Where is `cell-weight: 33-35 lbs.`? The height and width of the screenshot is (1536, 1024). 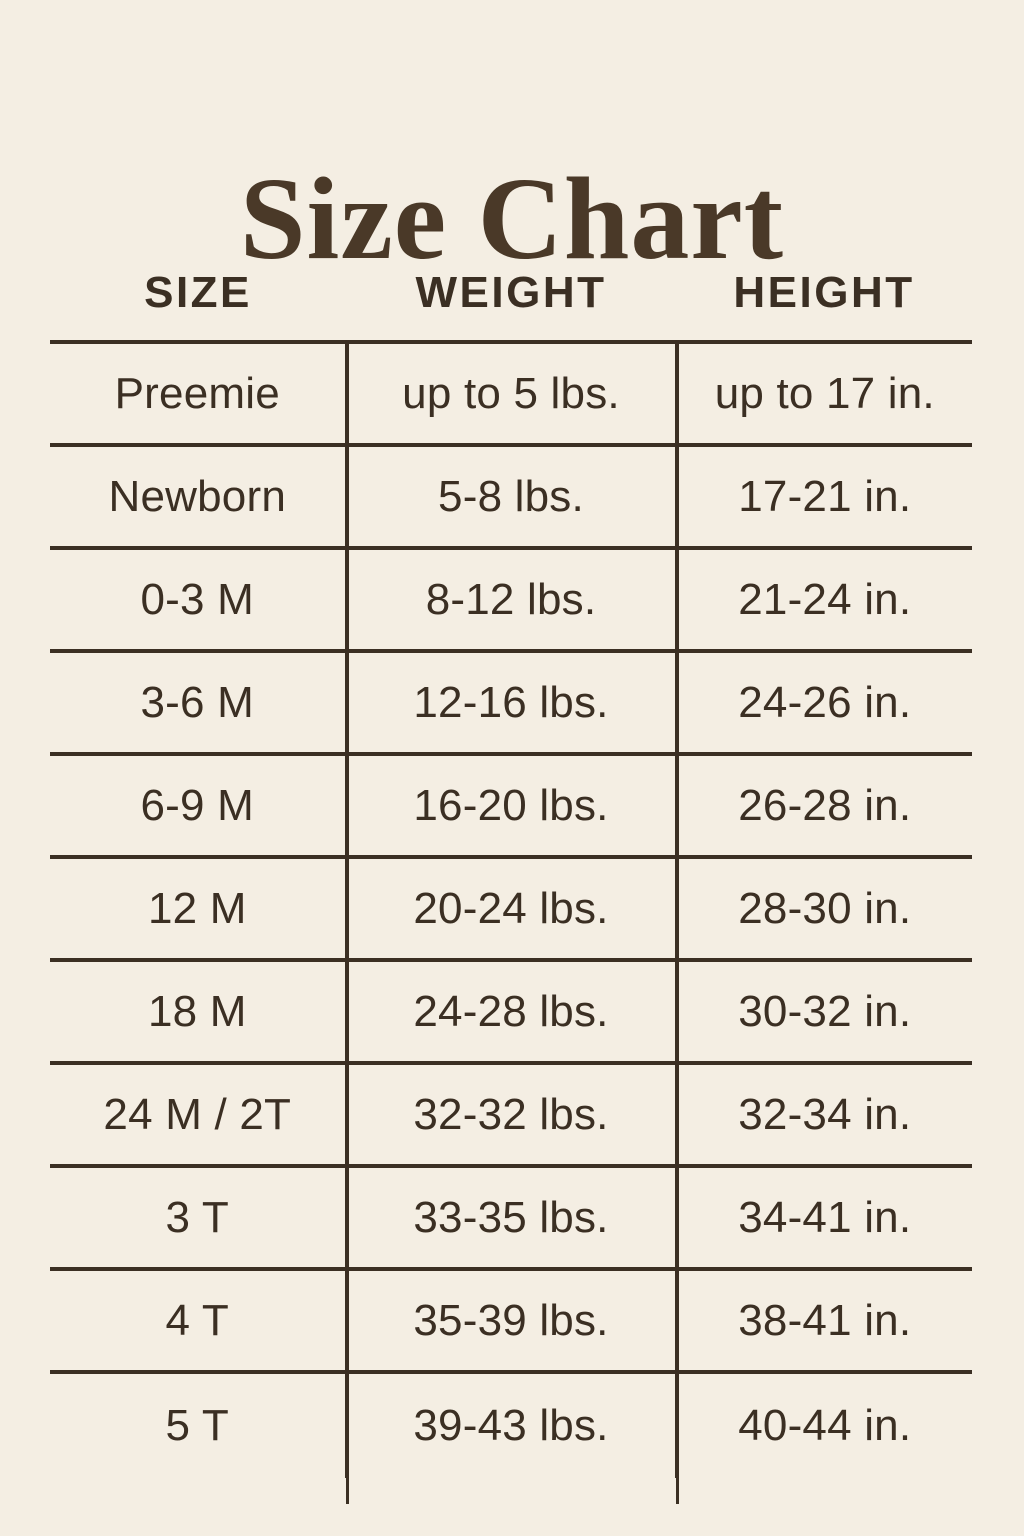 cell-weight: 33-35 lbs. is located at coordinates (510, 1216).